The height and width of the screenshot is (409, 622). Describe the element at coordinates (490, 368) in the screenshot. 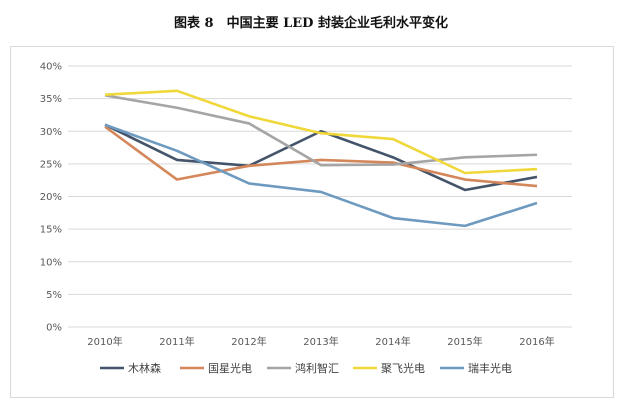

I see `legend-label: 瑞丰光电` at that location.